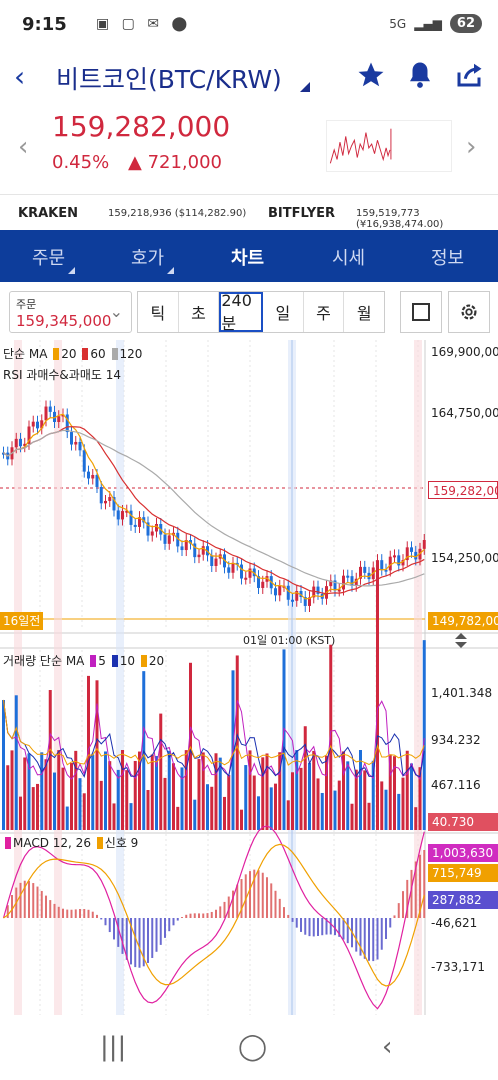 The height and width of the screenshot is (1080, 498). What do you see at coordinates (253, 1047) in the screenshot?
I see `home-icon: ◯` at bounding box center [253, 1047].